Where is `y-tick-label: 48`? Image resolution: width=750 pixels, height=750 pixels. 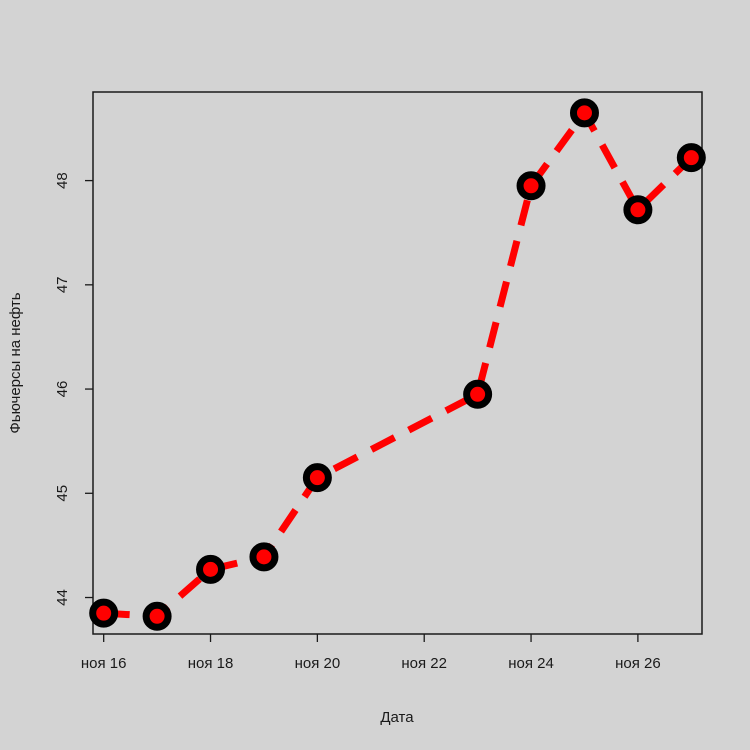
y-tick-label: 48 is located at coordinates (62, 180).